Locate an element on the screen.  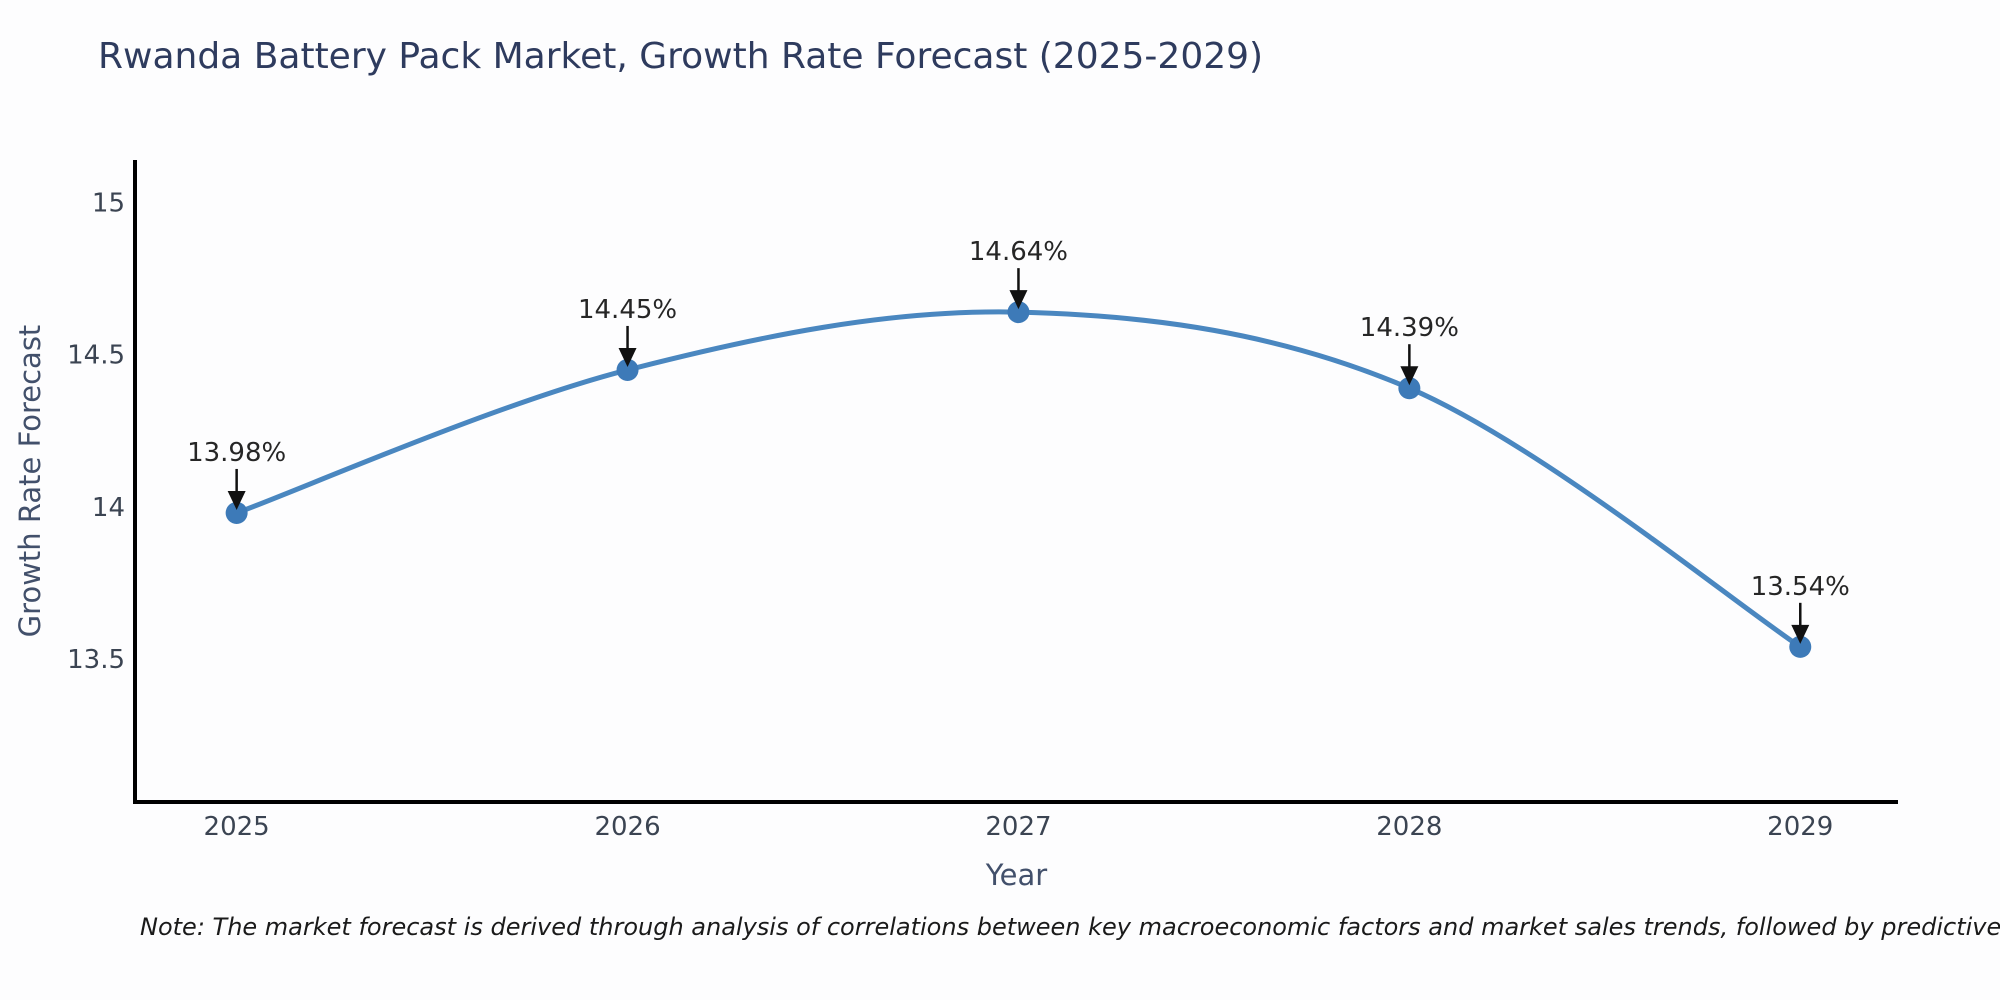
x-axis-title: Year is located at coordinates (1016, 875).